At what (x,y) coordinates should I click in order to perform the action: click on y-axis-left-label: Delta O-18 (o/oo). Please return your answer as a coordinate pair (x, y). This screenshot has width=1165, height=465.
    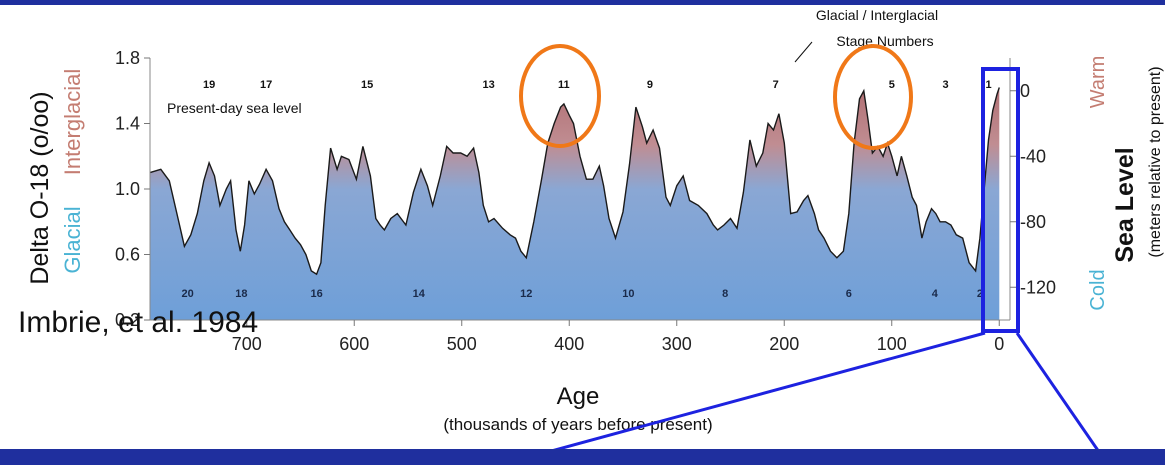
    Looking at the image, I should click on (40, 187).